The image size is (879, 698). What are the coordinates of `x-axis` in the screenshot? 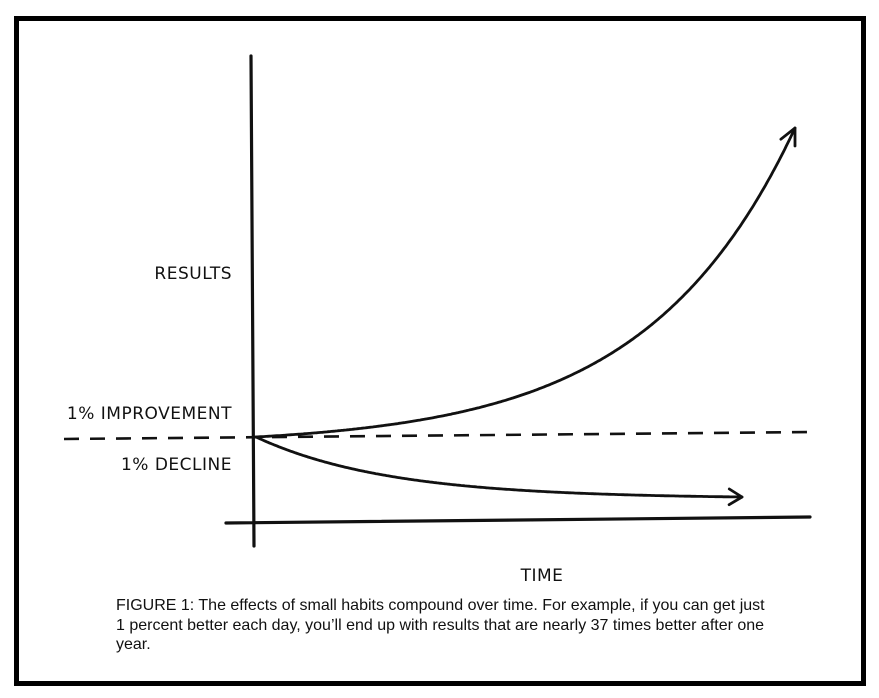 It's located at (518, 520).